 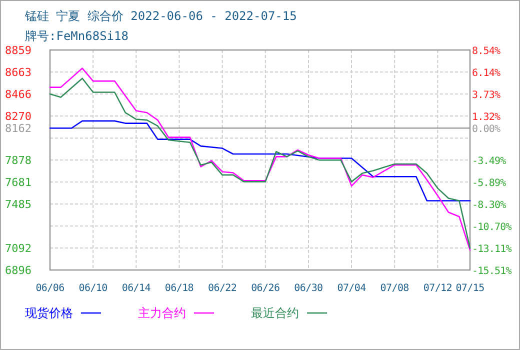 What do you see at coordinates (489, 183) in the screenshot?
I see `y2-tick-label: -5.89%` at bounding box center [489, 183].